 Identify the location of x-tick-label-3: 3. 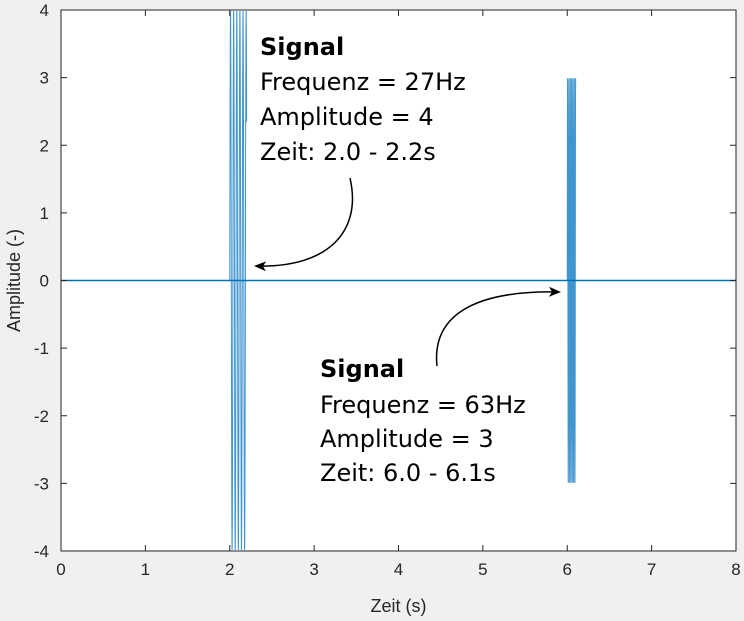
(313, 569).